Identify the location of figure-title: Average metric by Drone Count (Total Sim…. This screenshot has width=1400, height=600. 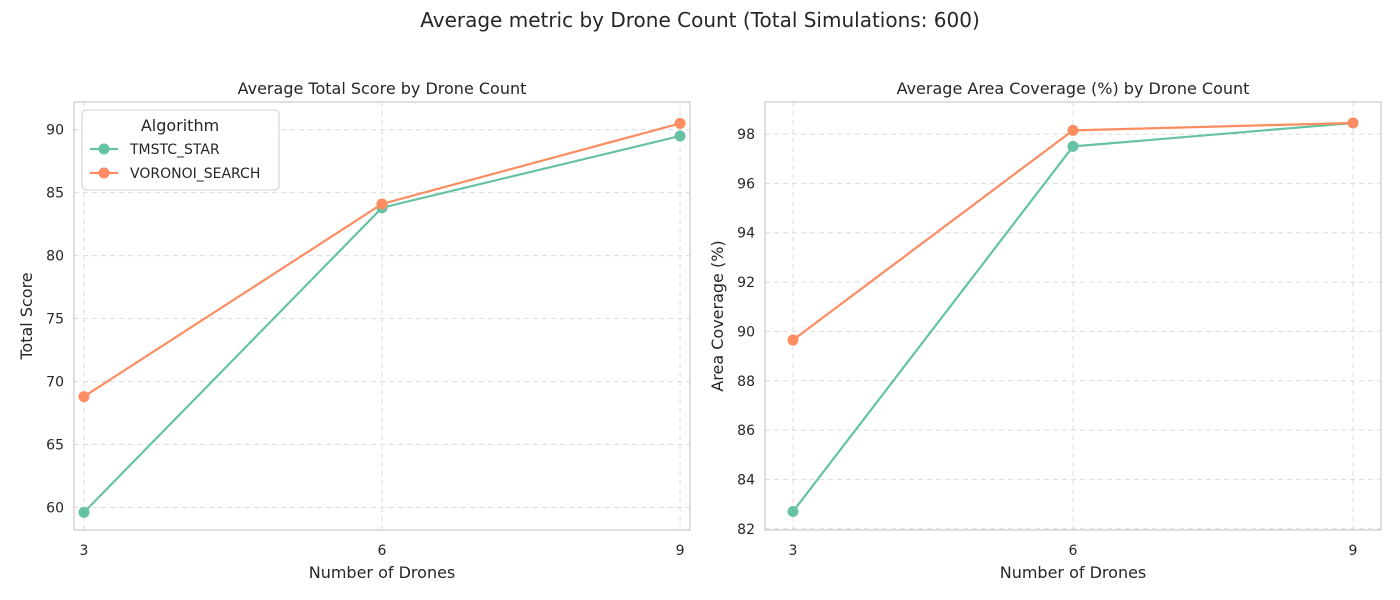
(700, 20).